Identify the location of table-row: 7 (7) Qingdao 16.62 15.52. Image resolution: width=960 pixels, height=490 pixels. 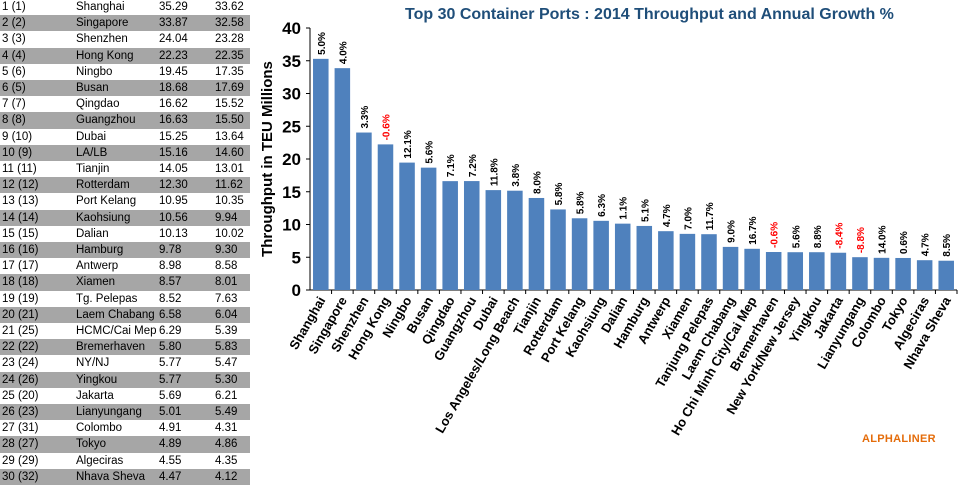
(125, 104).